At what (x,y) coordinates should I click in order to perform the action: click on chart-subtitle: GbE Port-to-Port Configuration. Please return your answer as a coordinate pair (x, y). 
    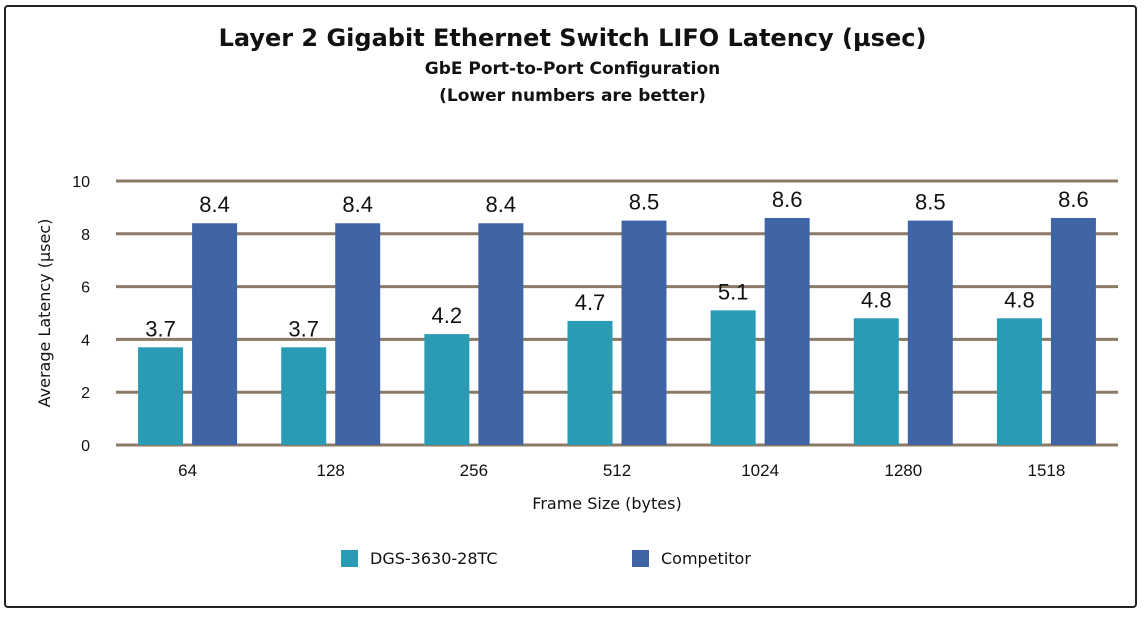
    Looking at the image, I should click on (572, 69).